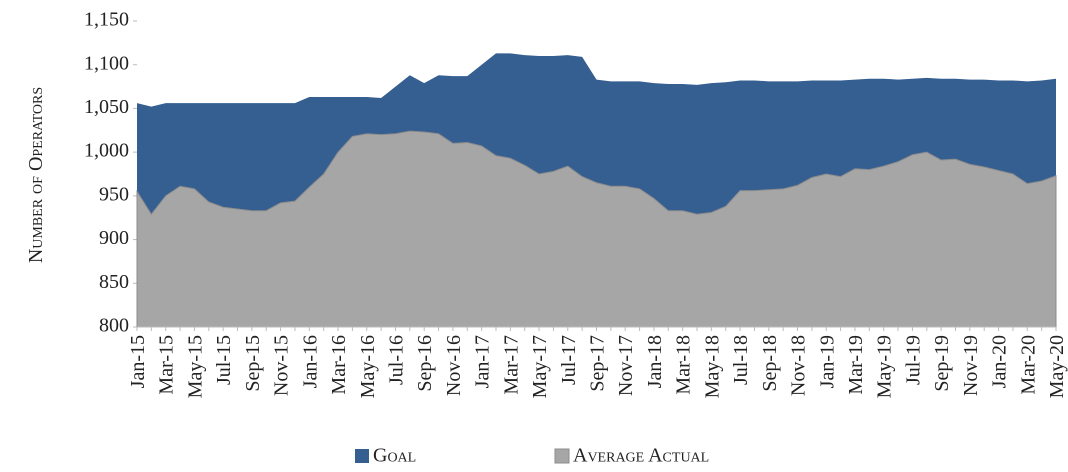 This screenshot has width=1068, height=472. I want to click on x-tick-label: May-18, so click(712, 366).